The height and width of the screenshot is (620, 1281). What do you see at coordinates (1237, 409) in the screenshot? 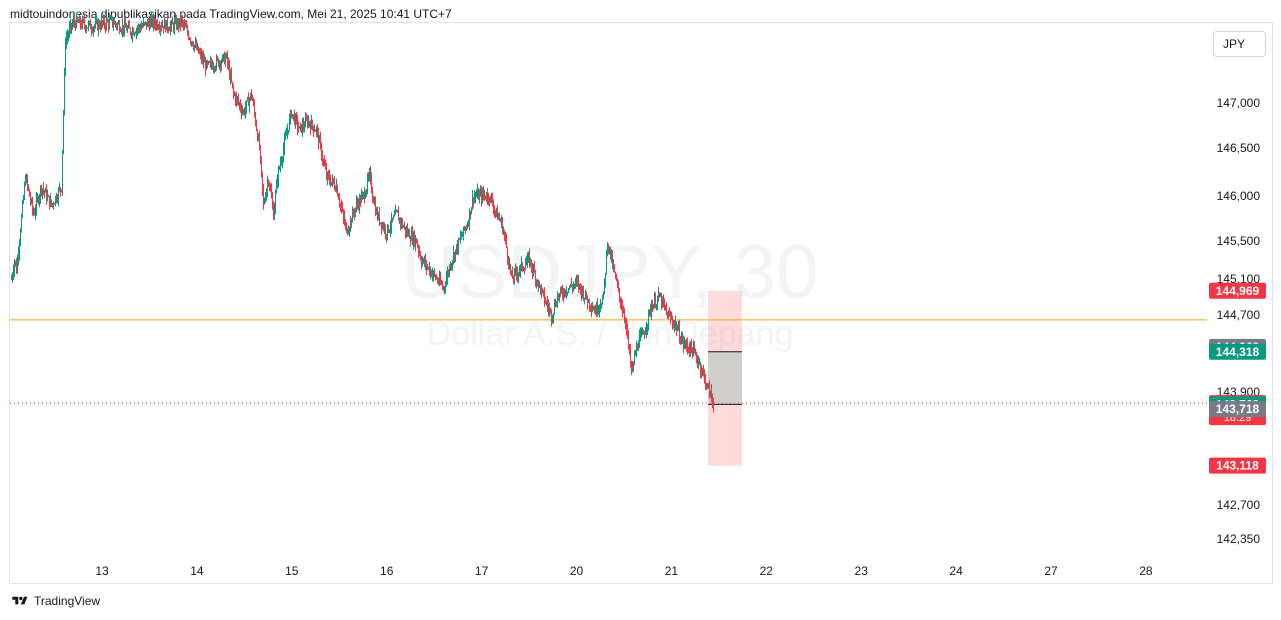
I see `price-tag` at bounding box center [1237, 409].